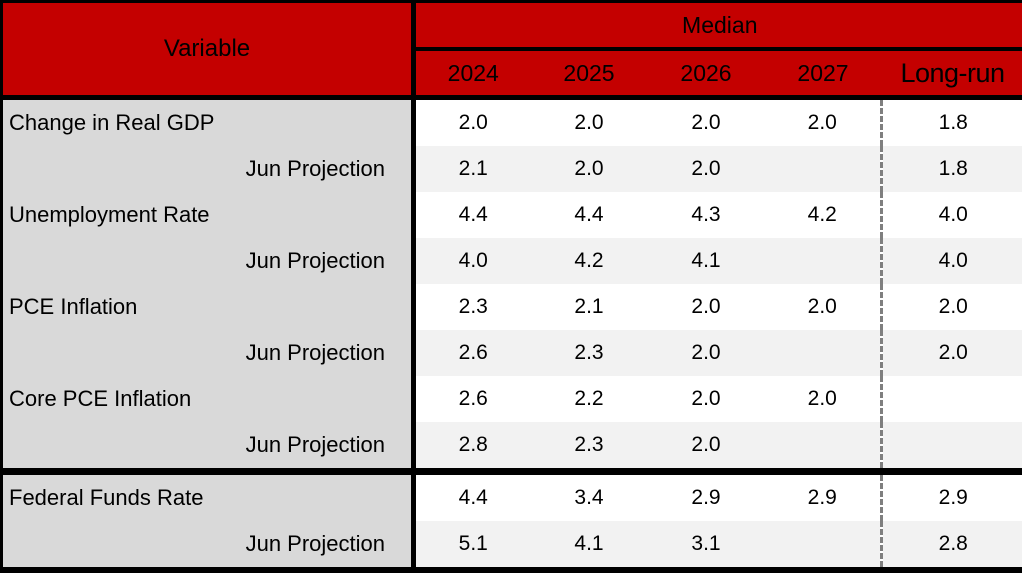 This screenshot has height=573, width=1022. Describe the element at coordinates (208, 307) in the screenshot. I see `variable-cell: PCE Inflation` at that location.